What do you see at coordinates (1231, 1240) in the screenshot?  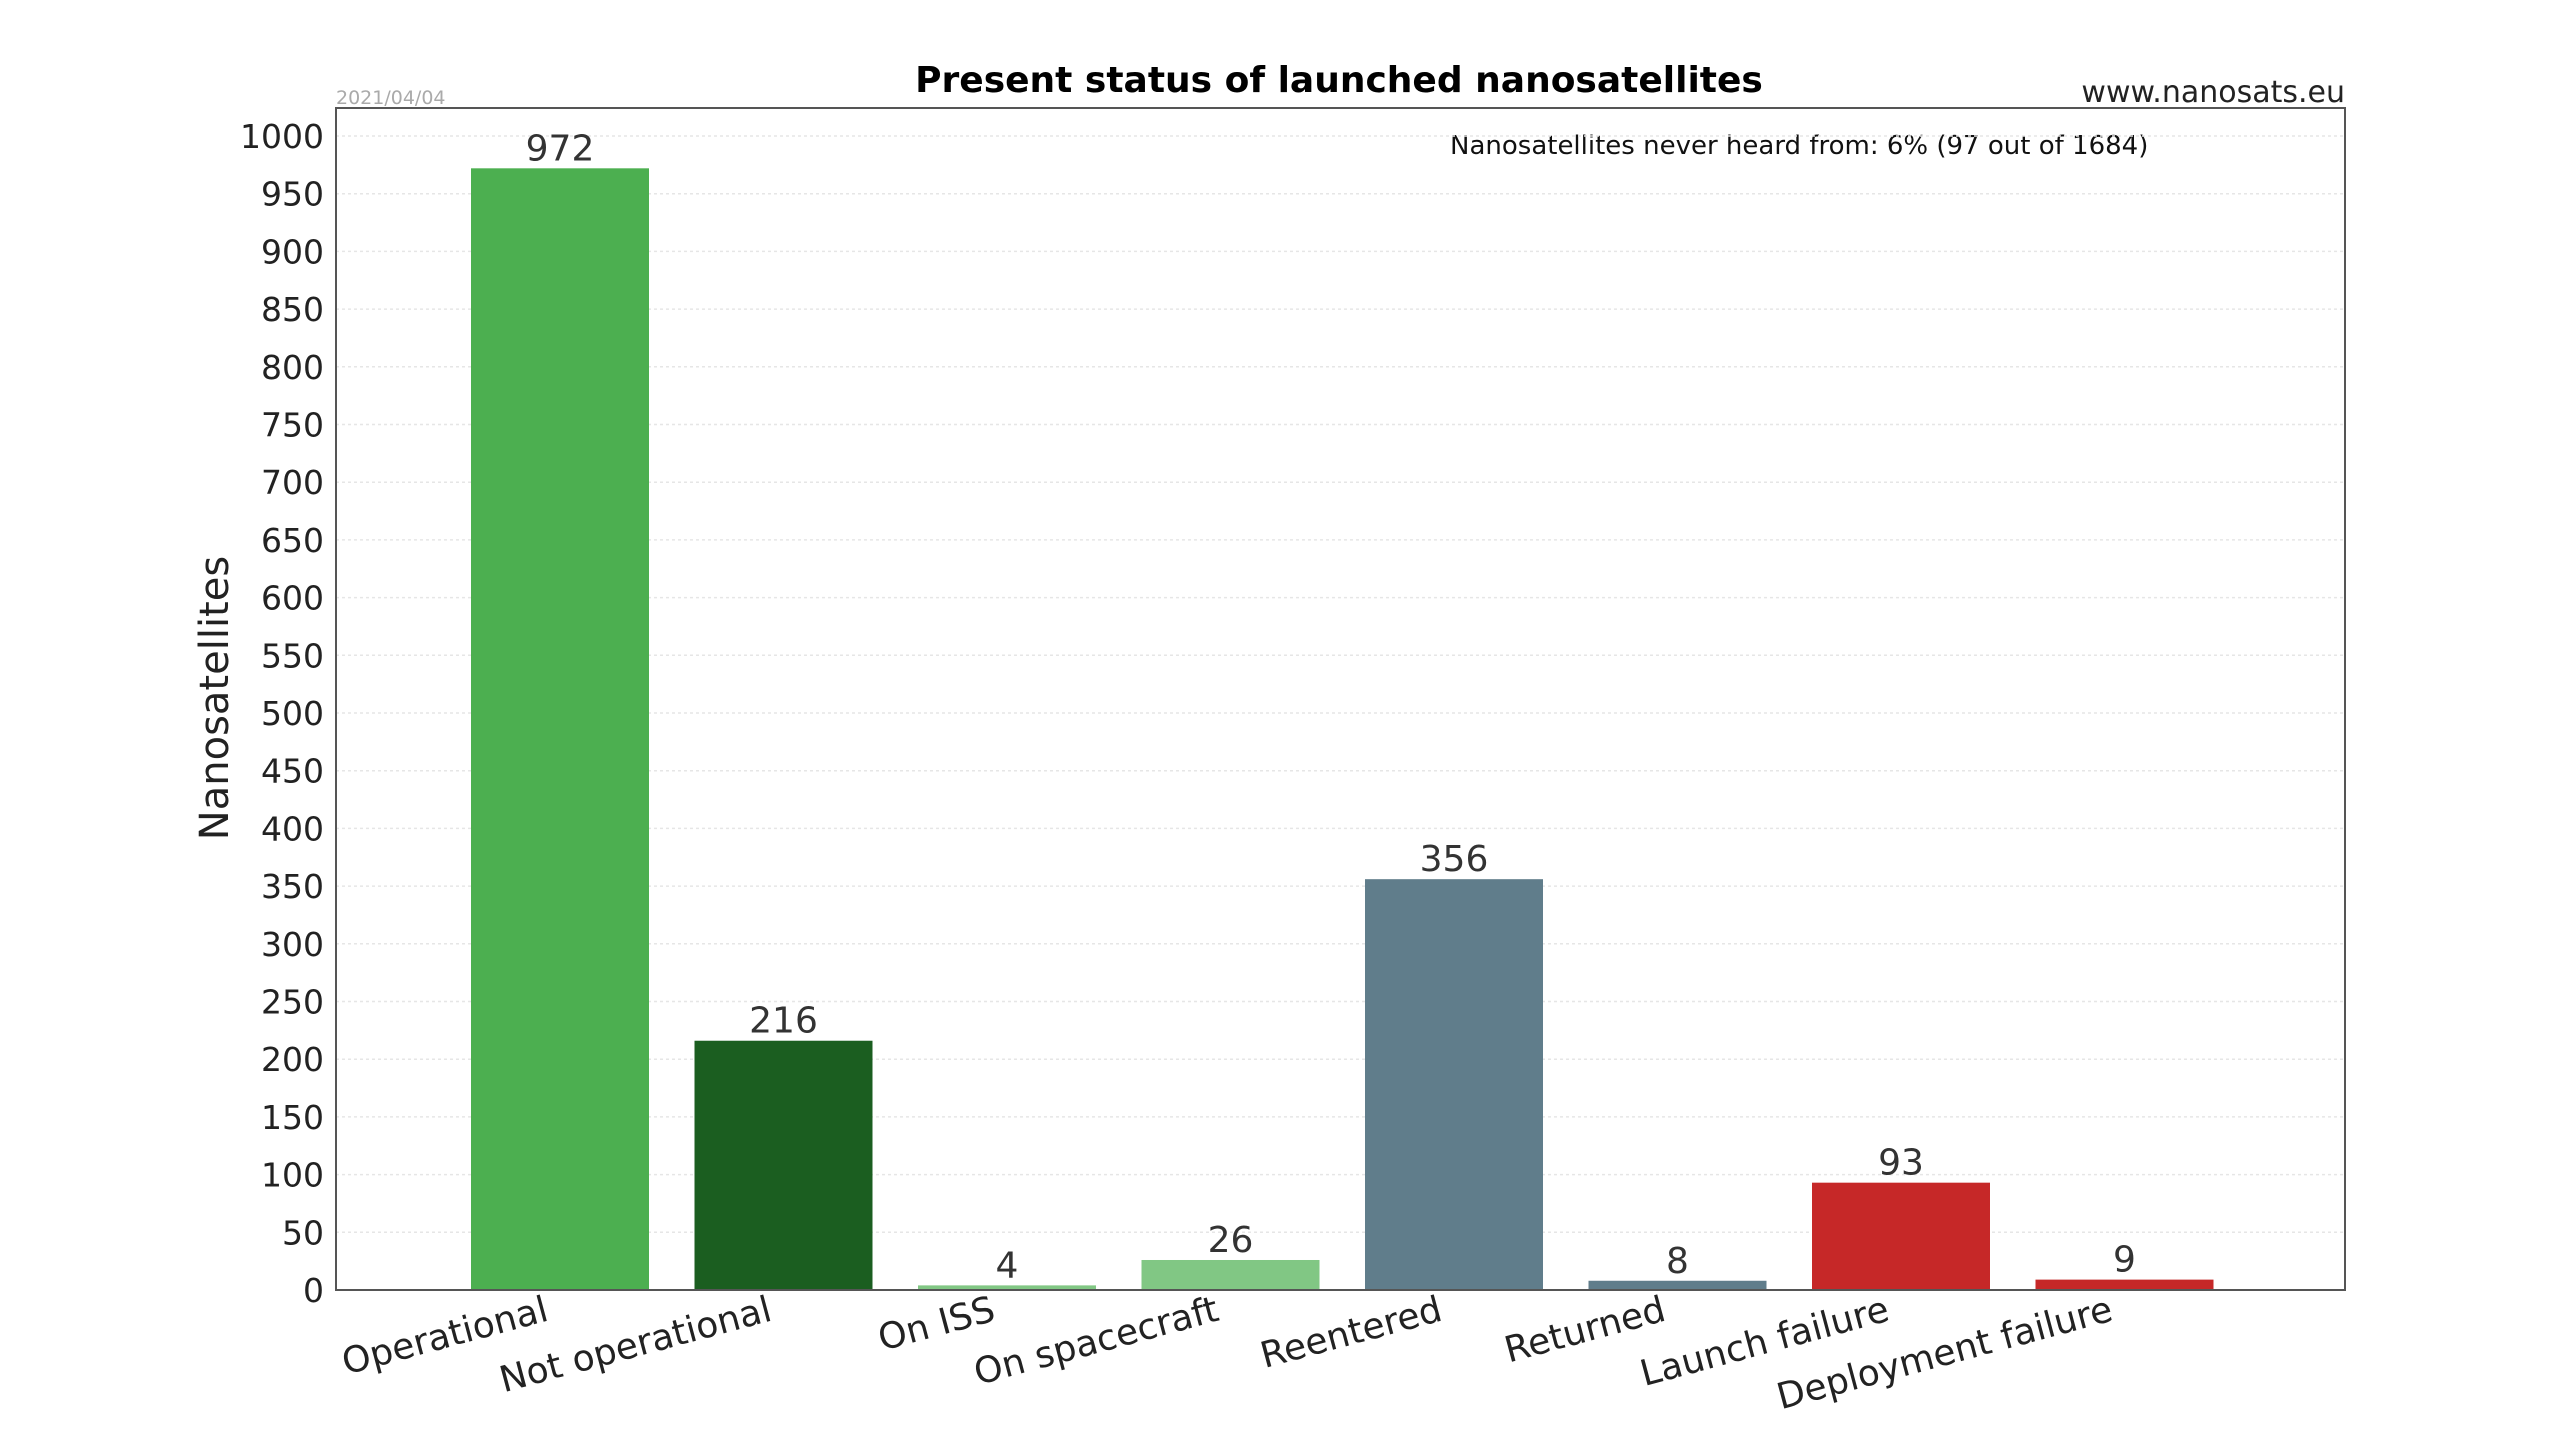 I see `bar-value-label: 26` at bounding box center [1231, 1240].